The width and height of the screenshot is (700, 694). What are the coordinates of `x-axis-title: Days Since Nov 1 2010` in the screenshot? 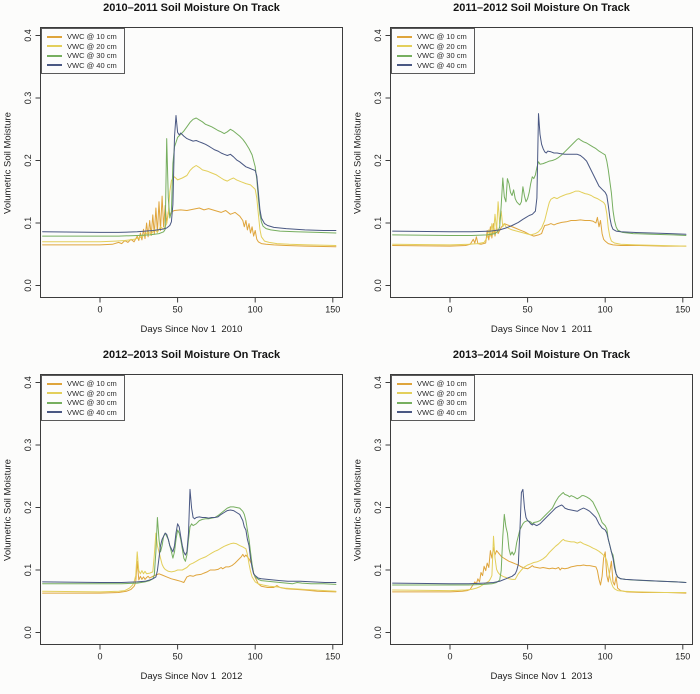 It's located at (191, 329).